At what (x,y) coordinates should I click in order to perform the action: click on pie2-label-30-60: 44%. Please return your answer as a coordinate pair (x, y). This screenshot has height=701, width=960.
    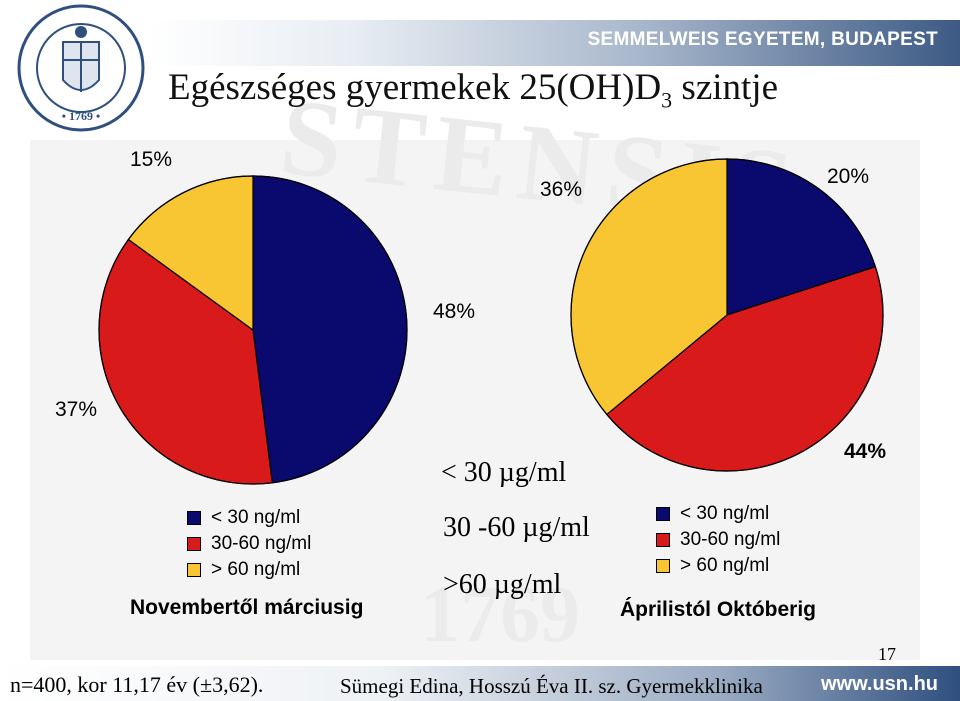
    Looking at the image, I should click on (865, 451).